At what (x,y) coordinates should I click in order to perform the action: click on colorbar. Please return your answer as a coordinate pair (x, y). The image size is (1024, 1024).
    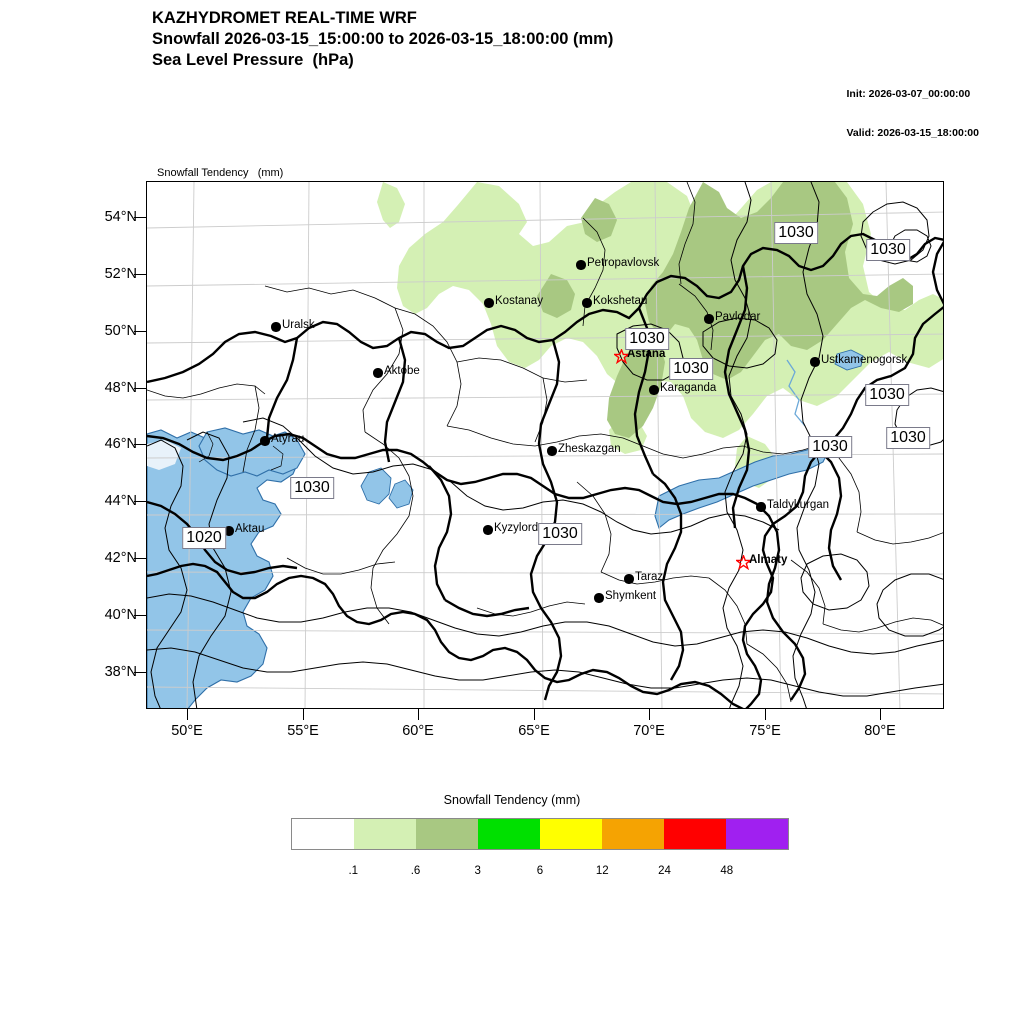
    Looking at the image, I should click on (540, 834).